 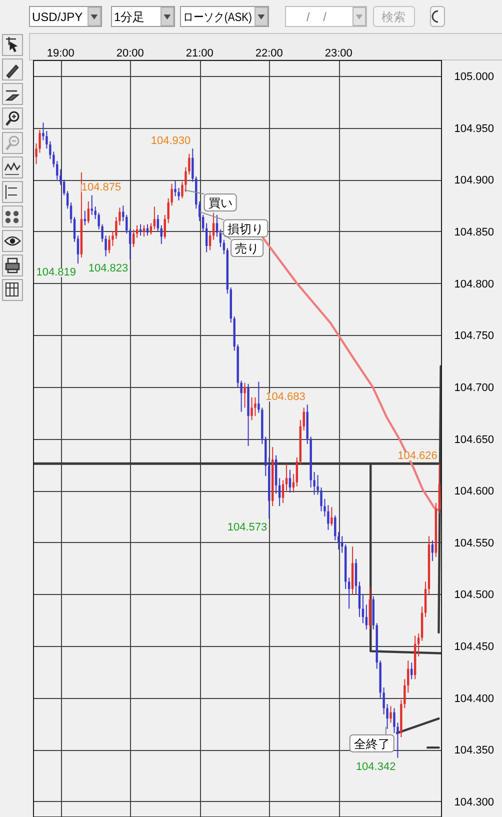 I want to click on annotation: 全終了, so click(x=372, y=743).